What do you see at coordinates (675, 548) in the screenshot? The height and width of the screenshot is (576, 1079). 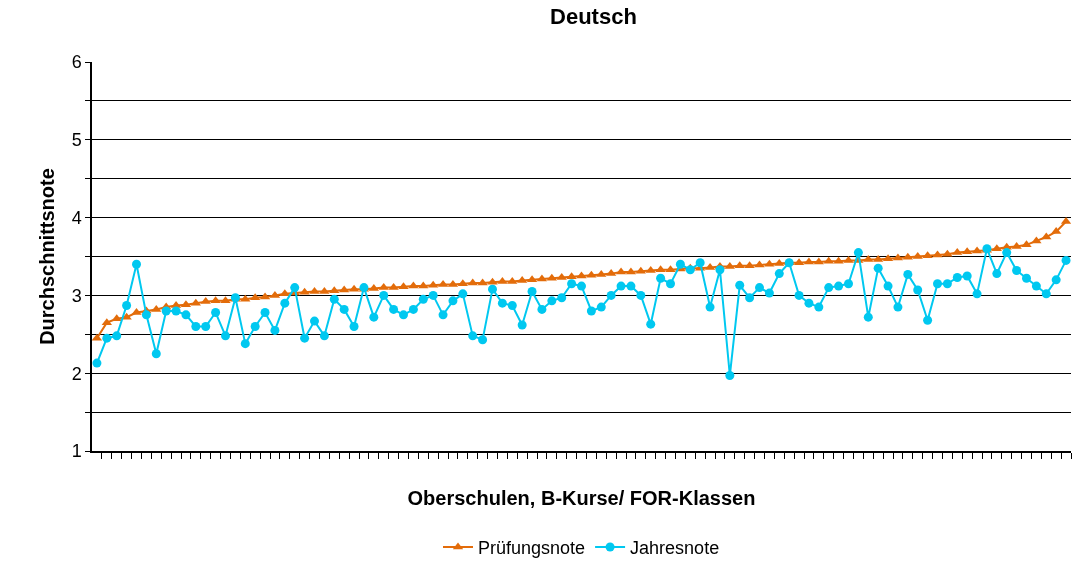 I see `legend-label: Jahresnote` at bounding box center [675, 548].